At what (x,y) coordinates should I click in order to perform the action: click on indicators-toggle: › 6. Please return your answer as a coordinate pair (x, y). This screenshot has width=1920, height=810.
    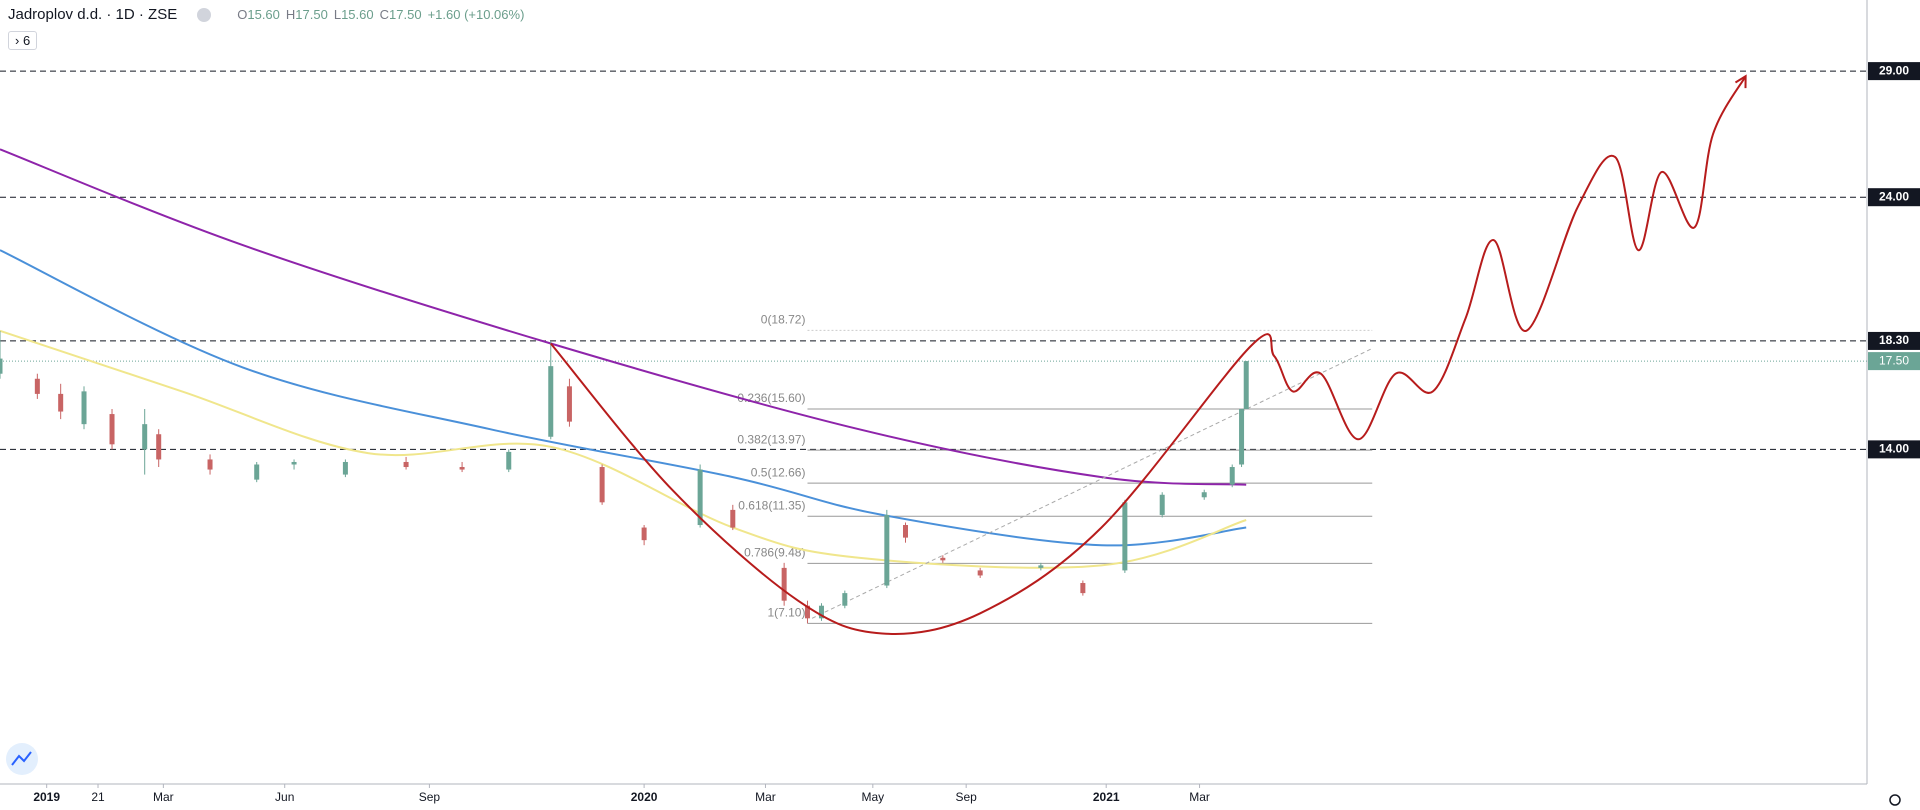
    Looking at the image, I should click on (23, 40).